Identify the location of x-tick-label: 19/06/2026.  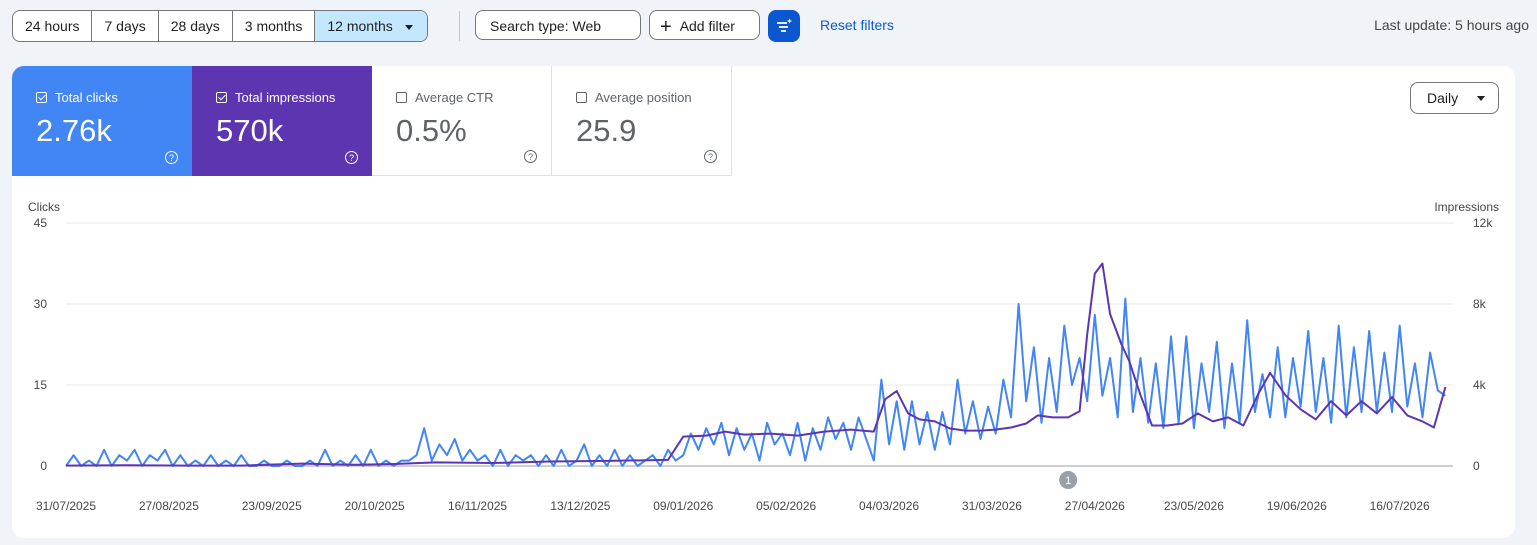
(1297, 506).